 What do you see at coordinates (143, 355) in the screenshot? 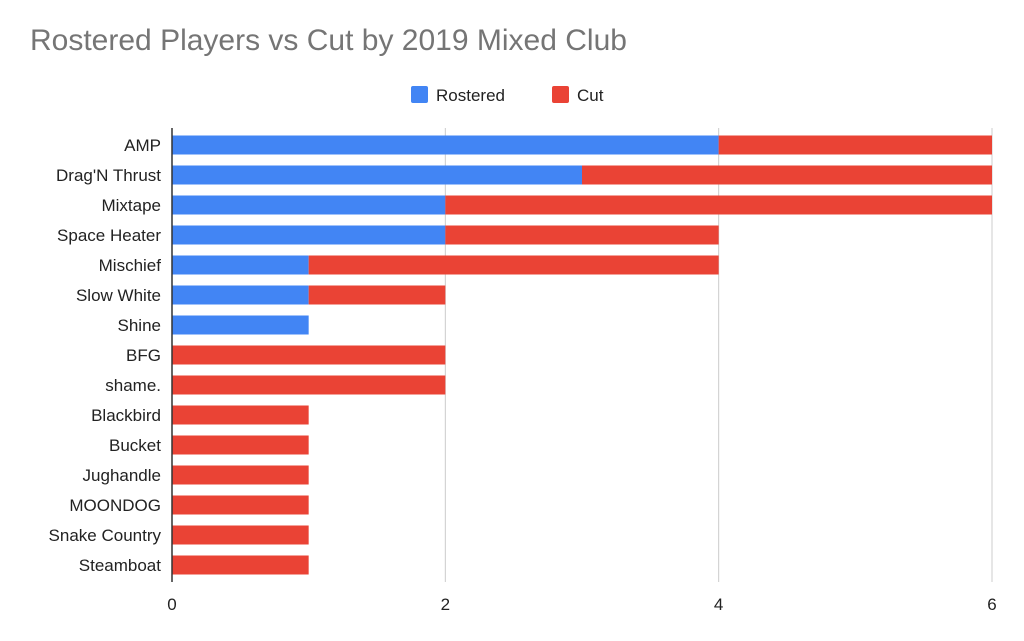
I see `category-label: BFG` at bounding box center [143, 355].